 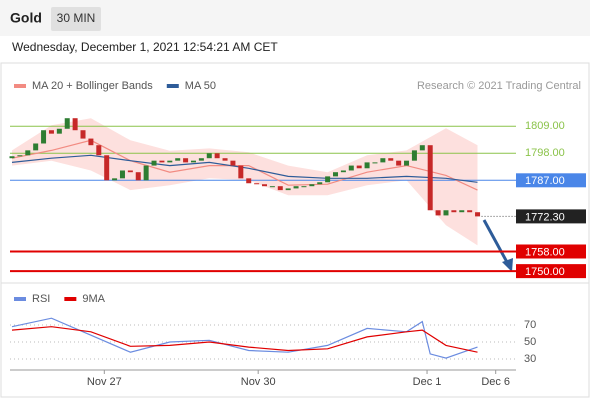 I want to click on level-label: 1758.00, so click(x=545, y=252).